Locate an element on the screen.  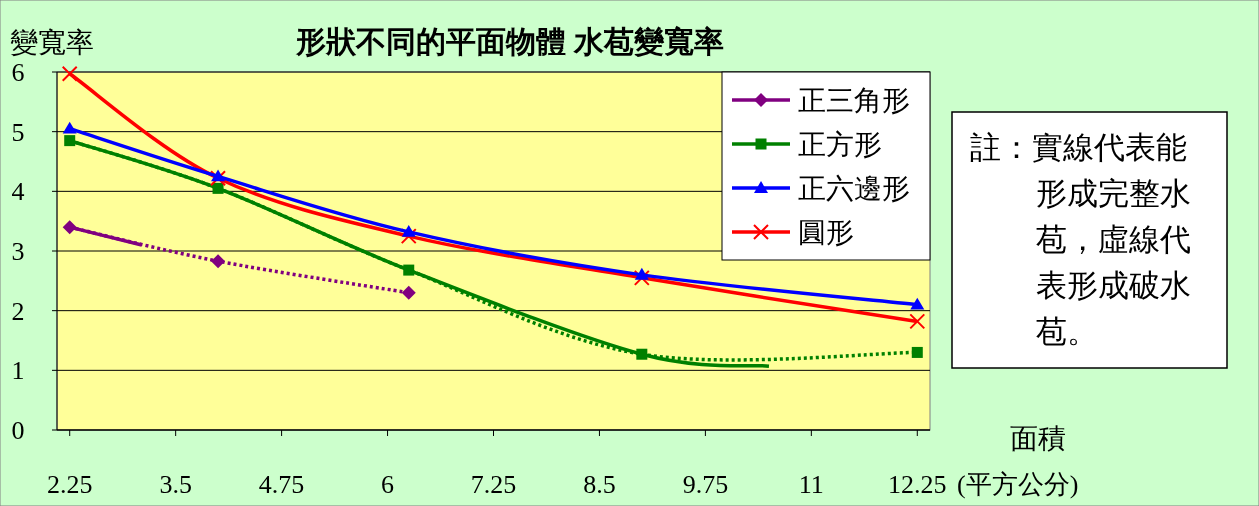
y-tick-label: 6 is located at coordinates (18, 72).